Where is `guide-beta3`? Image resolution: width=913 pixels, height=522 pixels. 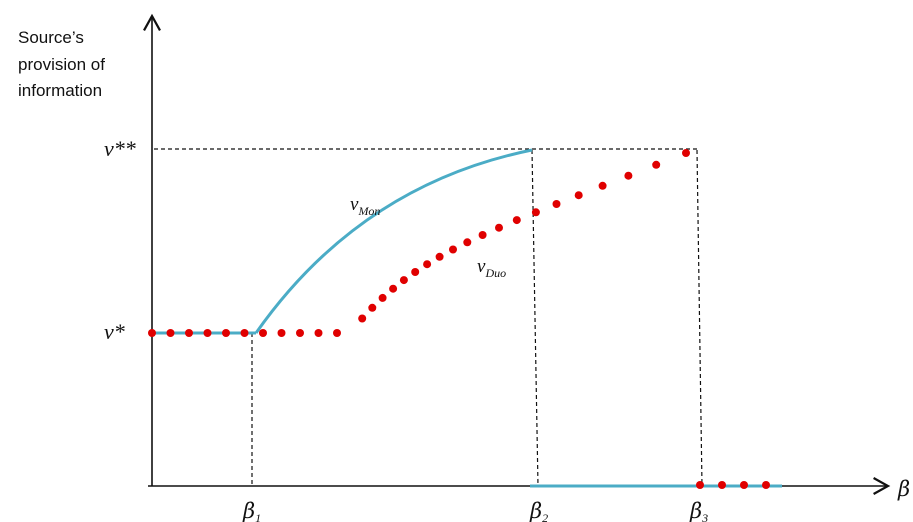 guide-beta3 is located at coordinates (699, 318).